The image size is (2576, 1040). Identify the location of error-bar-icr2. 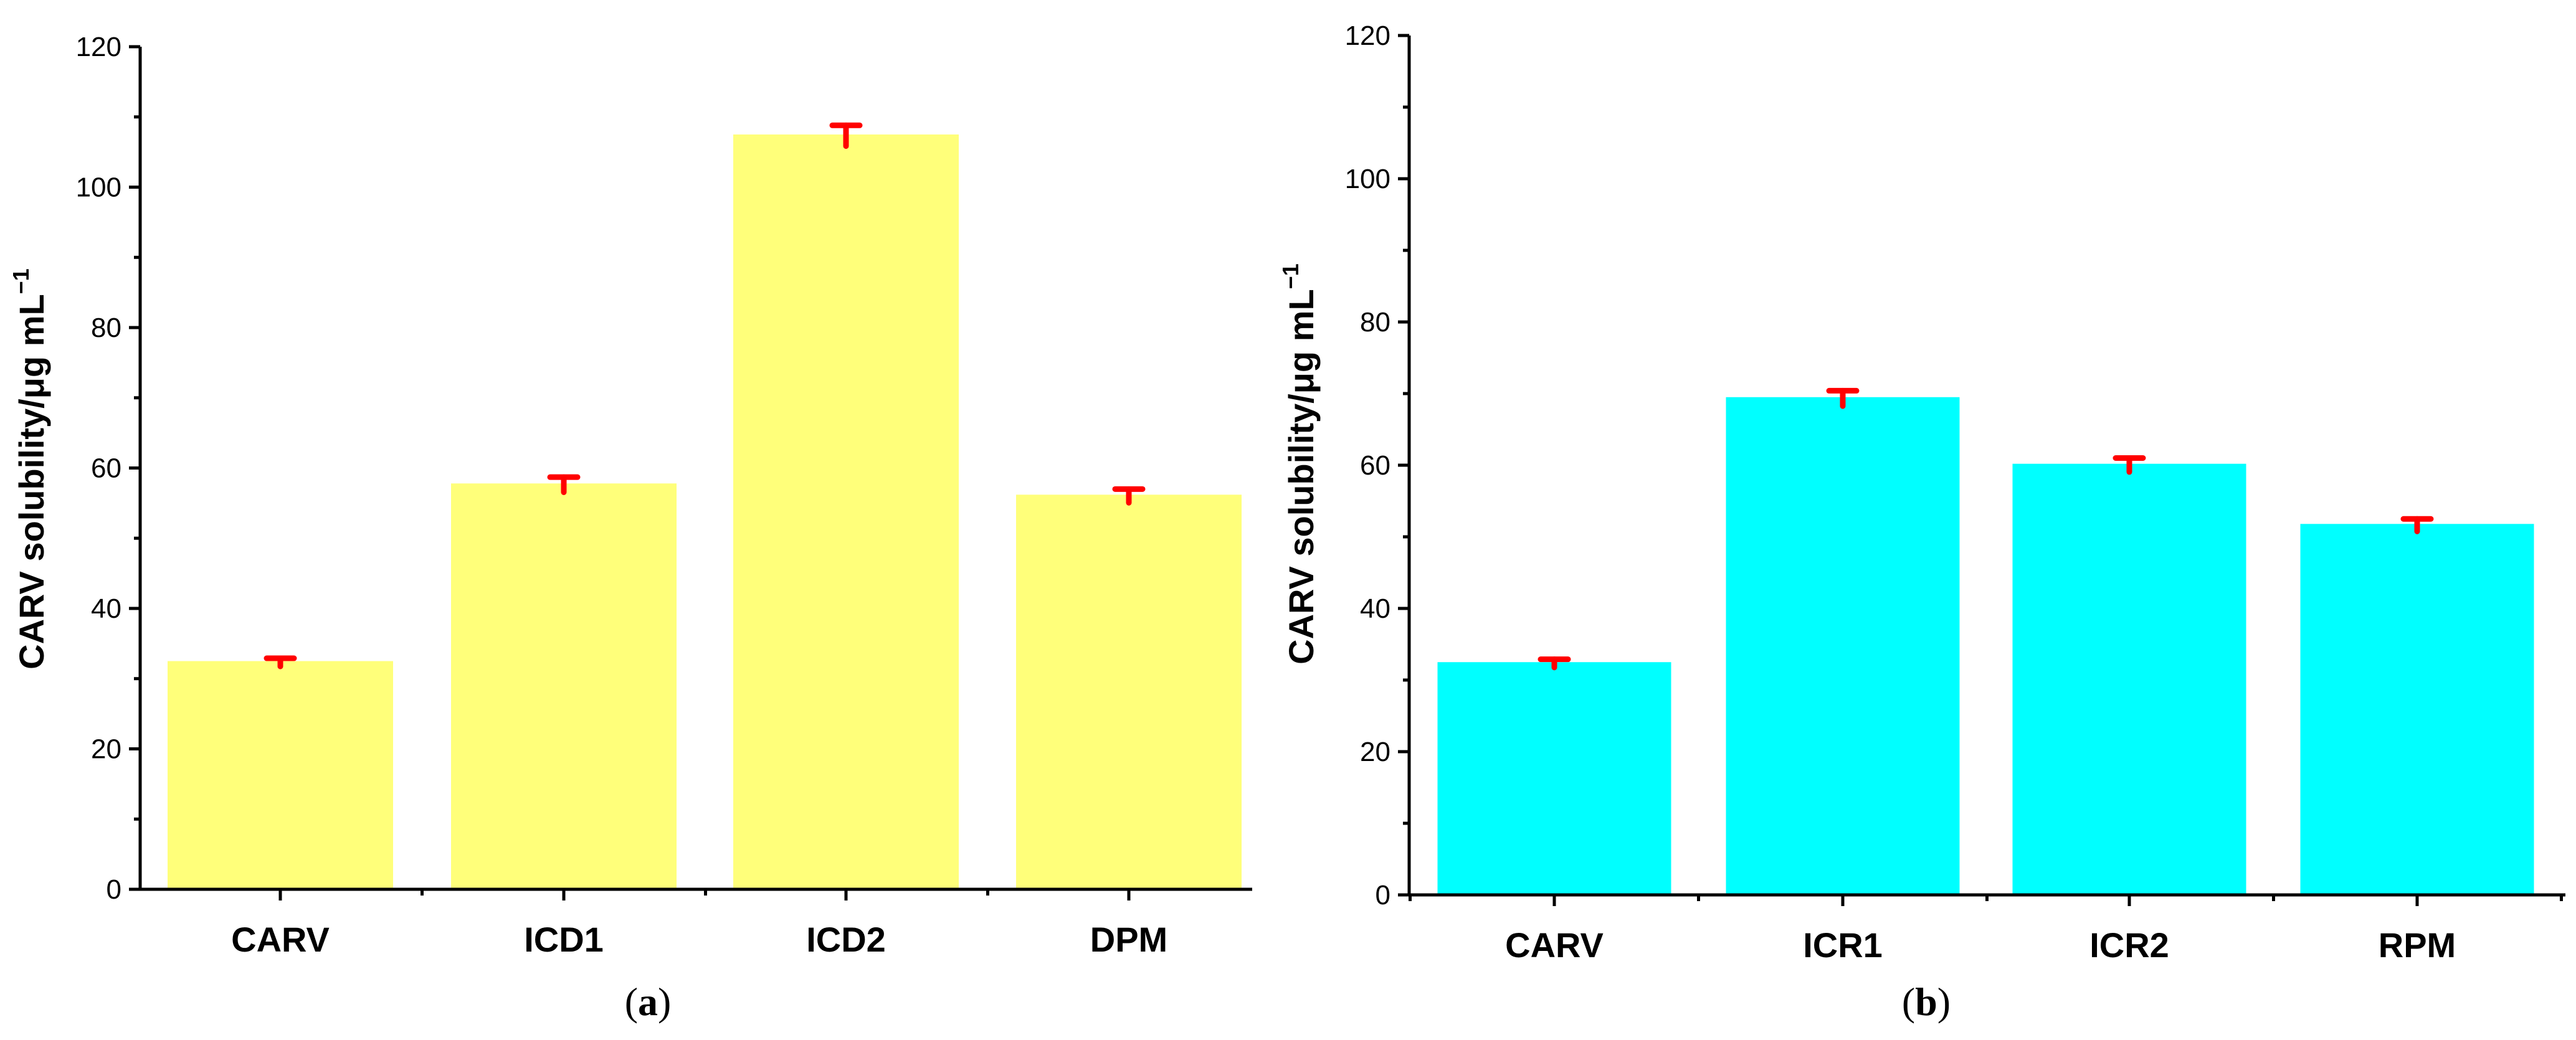
(2129, 465).